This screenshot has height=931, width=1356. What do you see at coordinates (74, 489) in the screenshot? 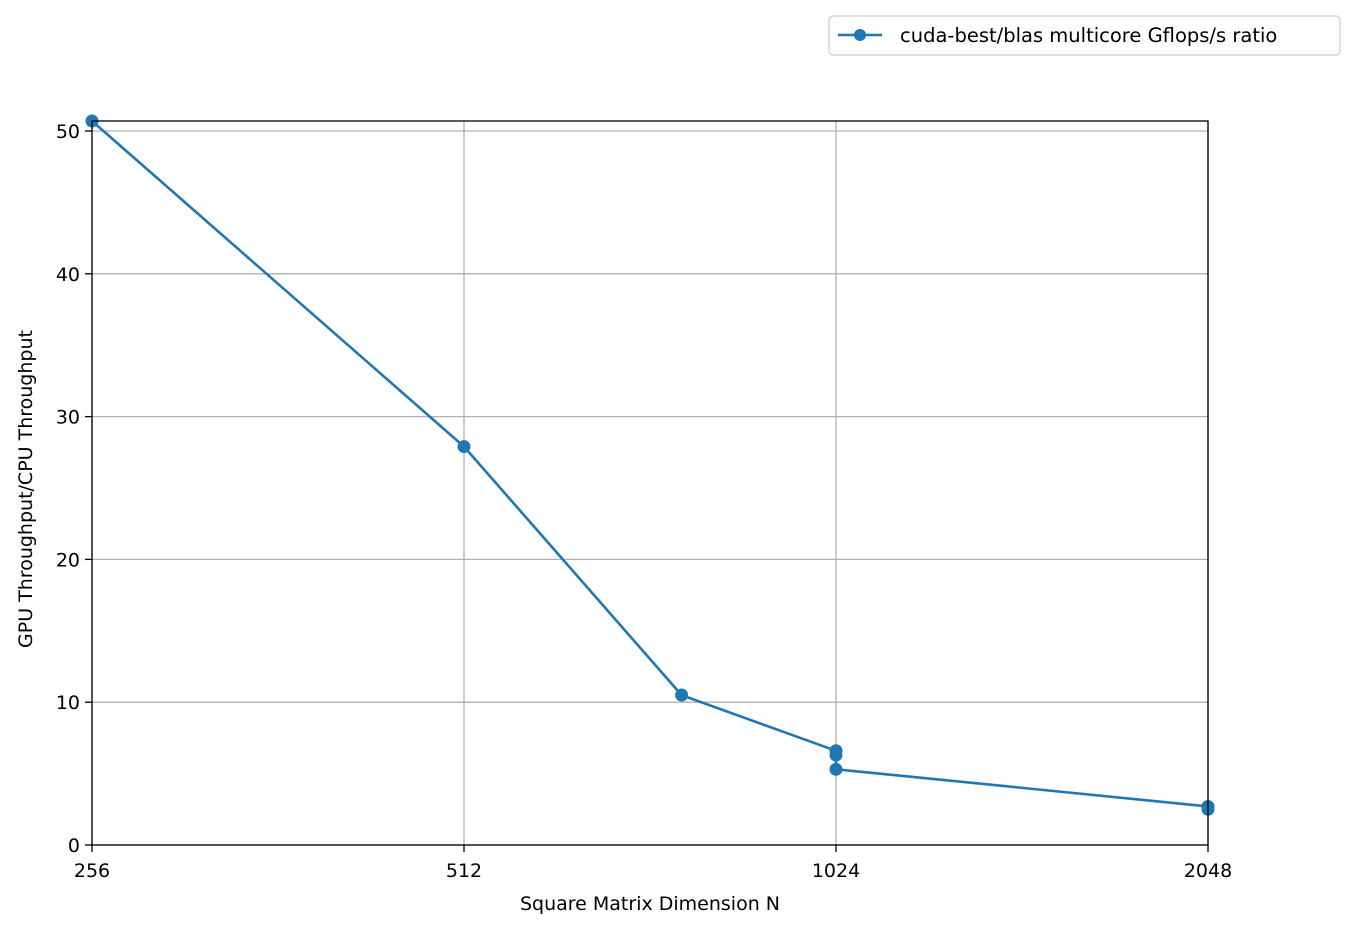
I see `y-axis: 0 10 20 30 40 50` at bounding box center [74, 489].